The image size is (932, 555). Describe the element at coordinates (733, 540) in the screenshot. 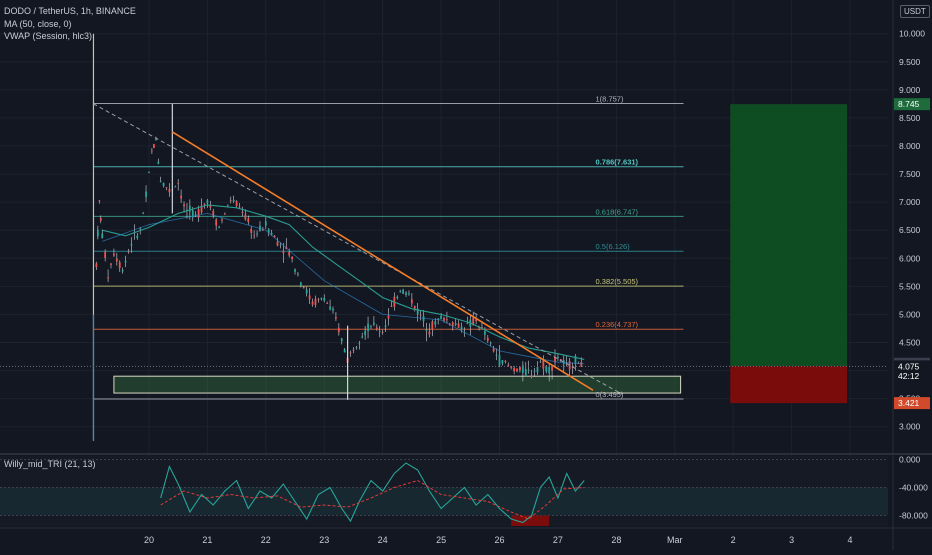

I see `x-tick-label: 2` at that location.